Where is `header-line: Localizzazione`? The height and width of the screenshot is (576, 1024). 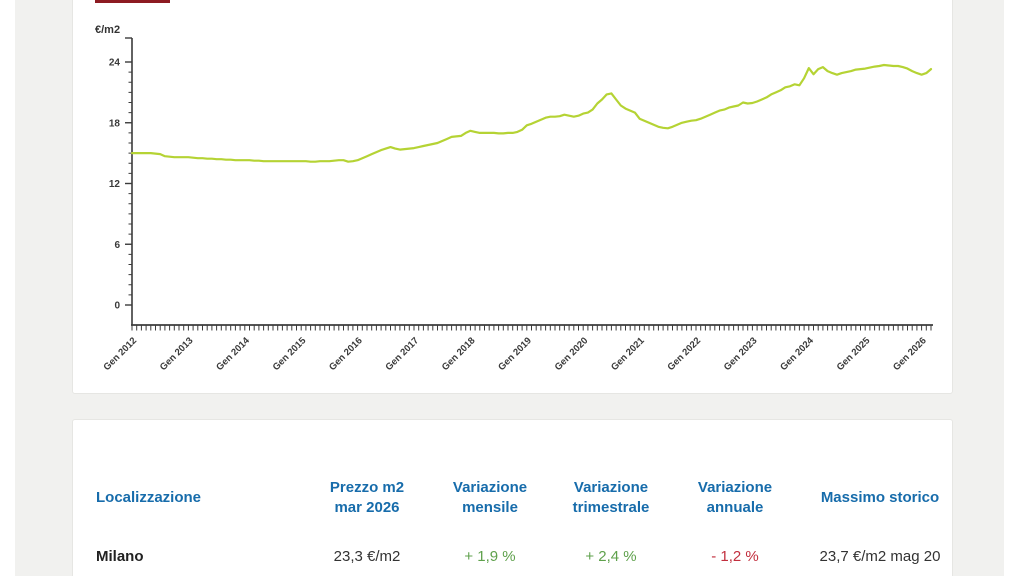
header-line: Localizzazione is located at coordinates (149, 497).